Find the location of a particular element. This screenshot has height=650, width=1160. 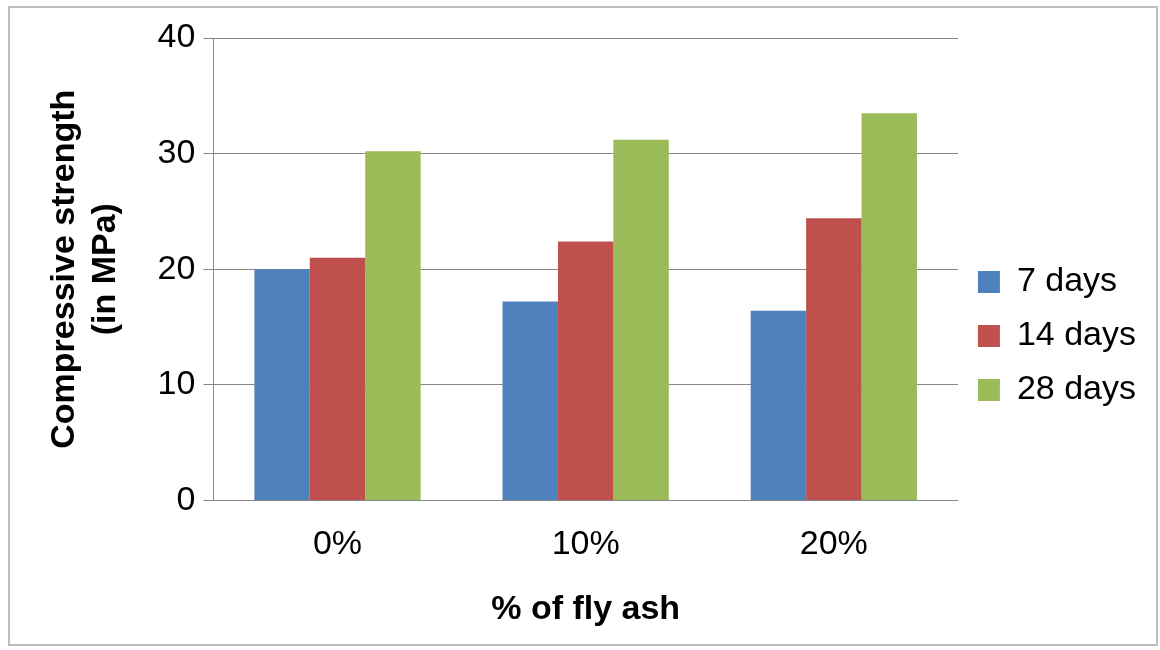

y-tick-label: 40 is located at coordinates (176, 35).